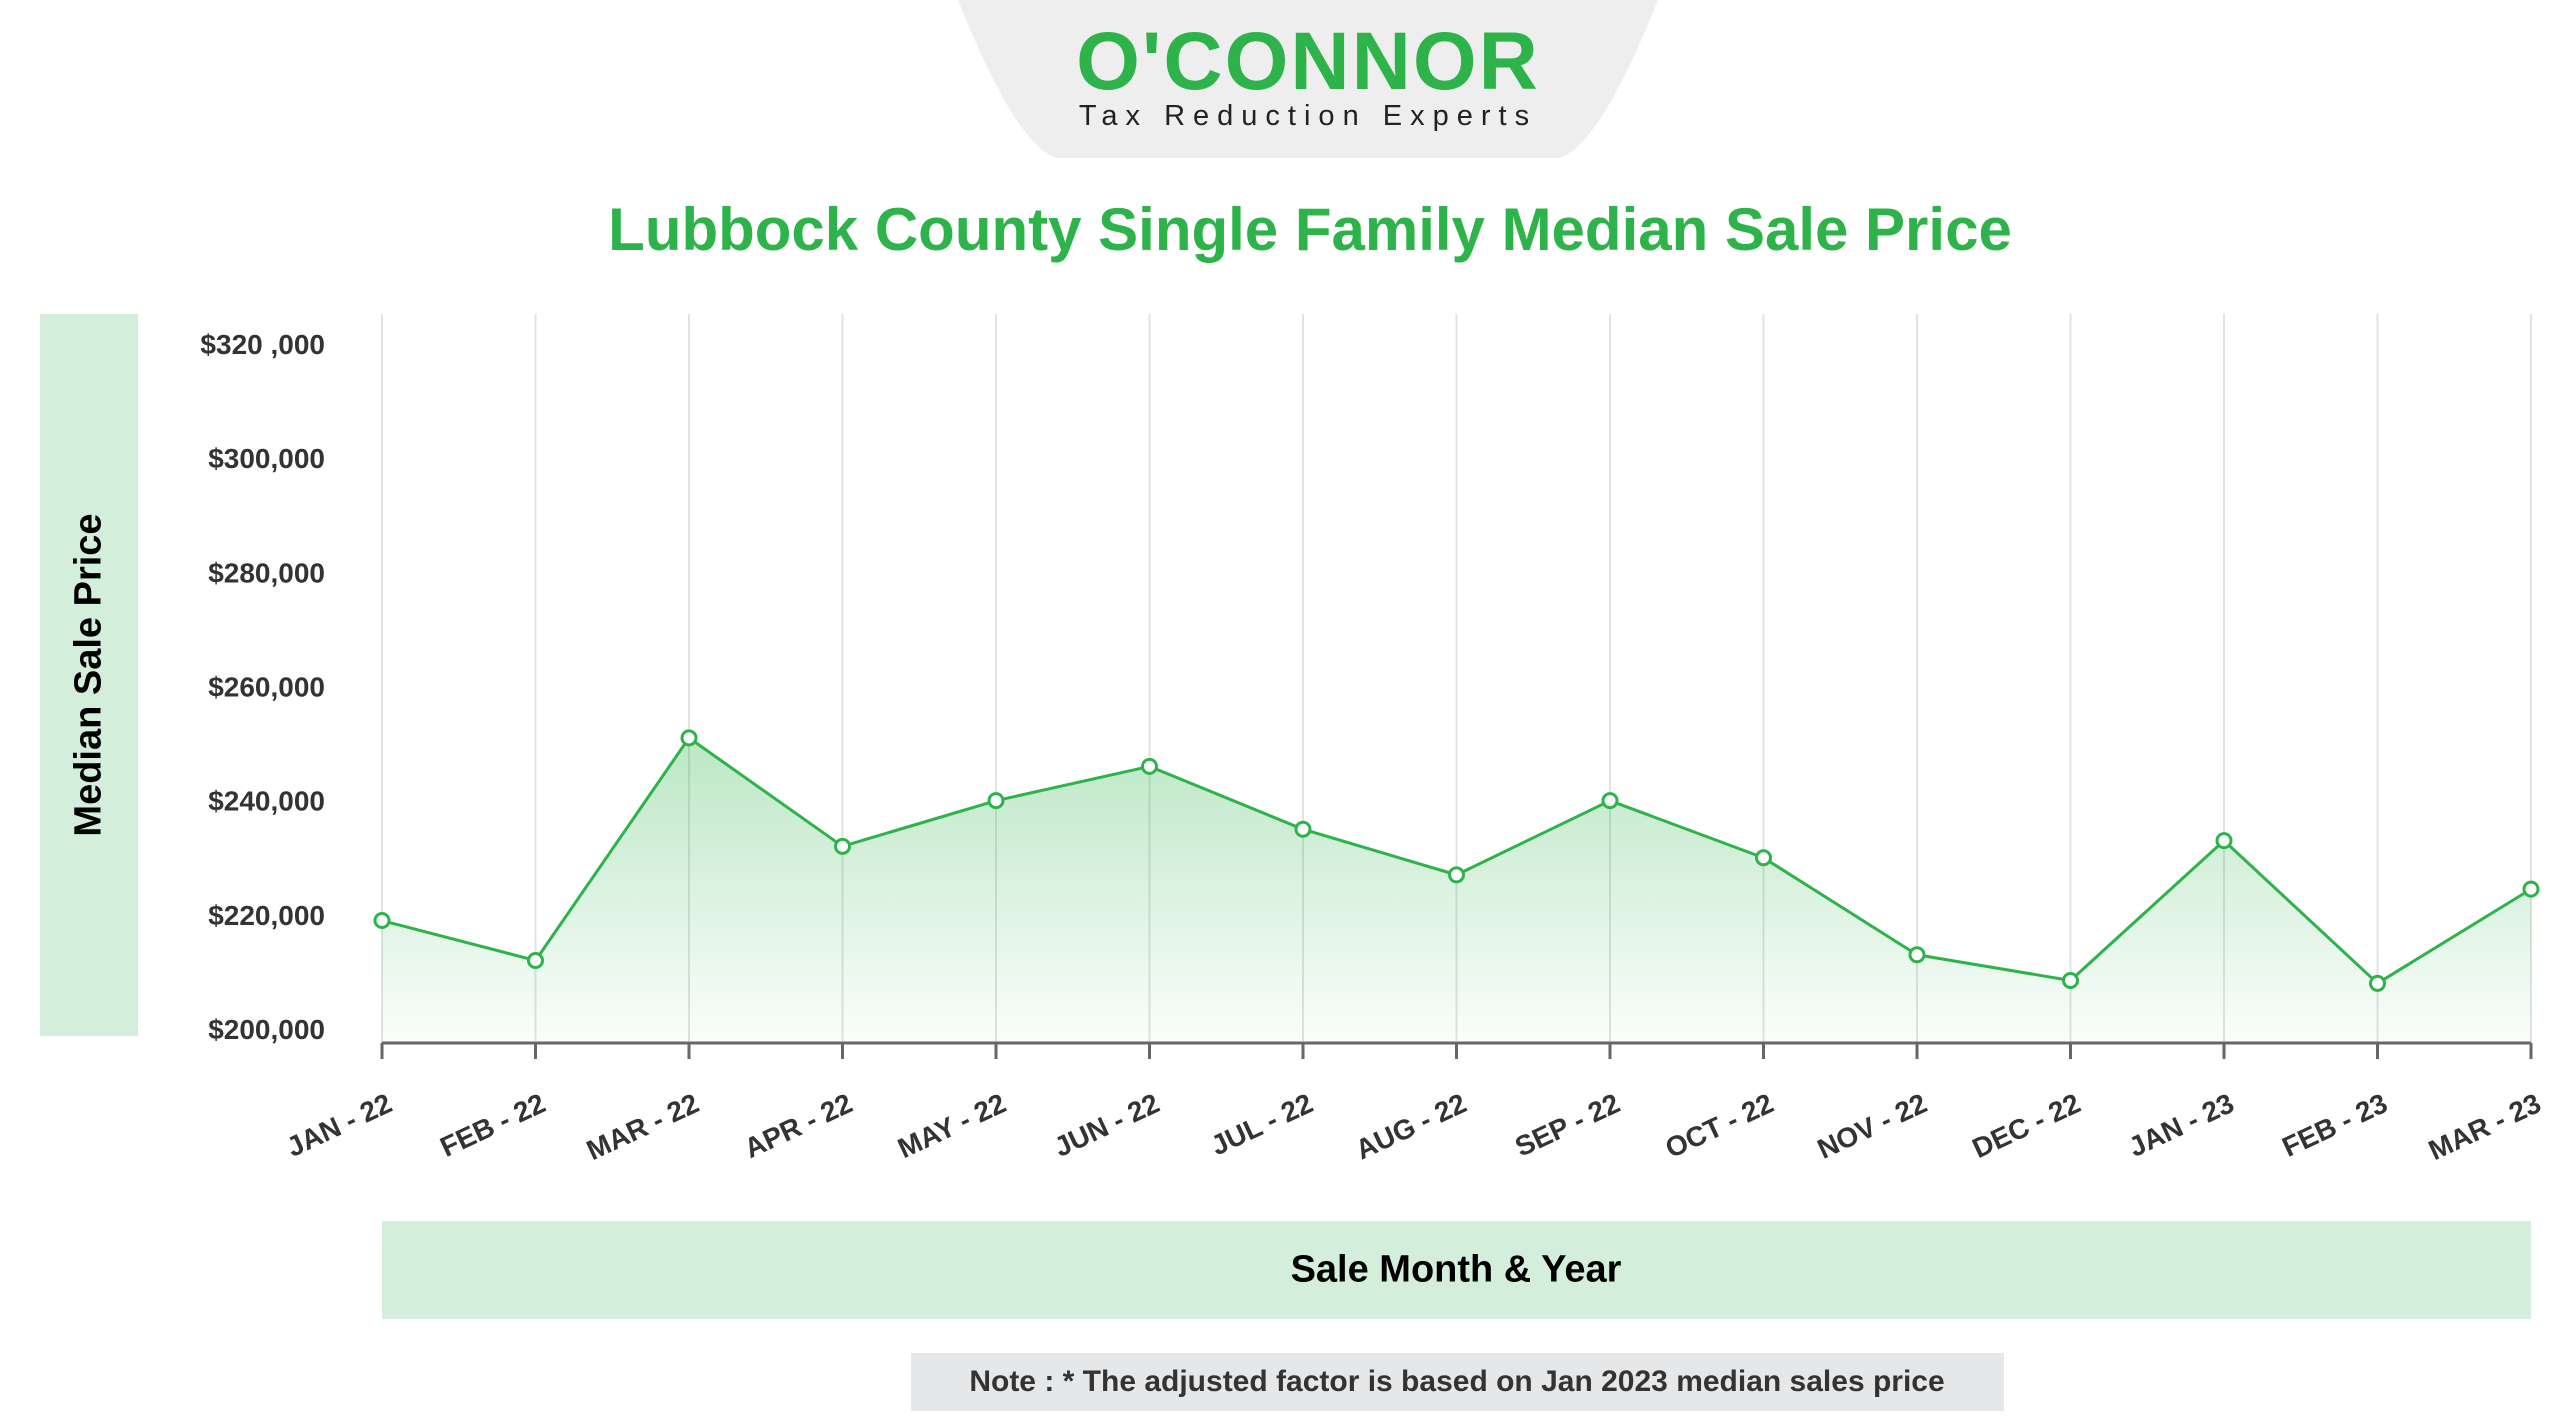  I want to click on x-tick-label: APR - 22, so click(798, 1125).